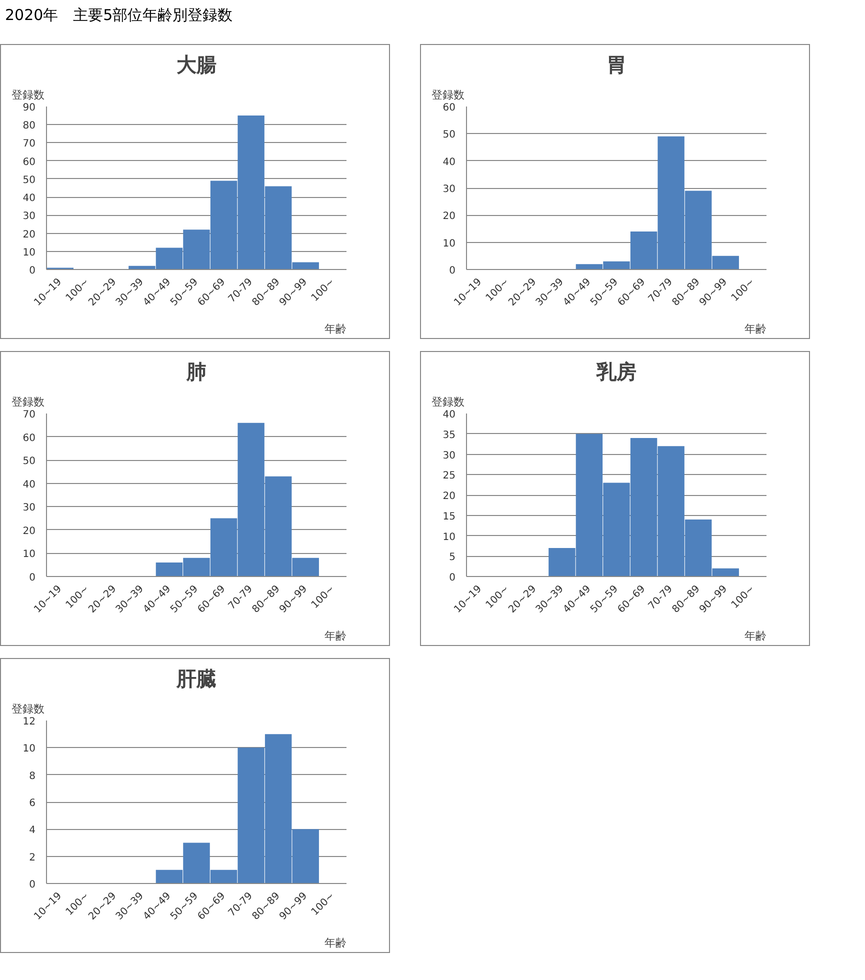  What do you see at coordinates (29, 722) in the screenshot?
I see `y-tick-label: 12` at bounding box center [29, 722].